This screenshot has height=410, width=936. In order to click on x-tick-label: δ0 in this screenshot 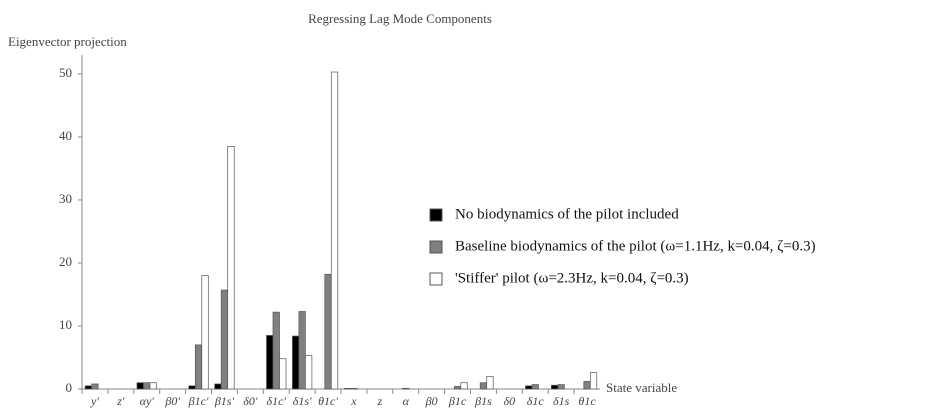, I will do `click(510, 401)`.